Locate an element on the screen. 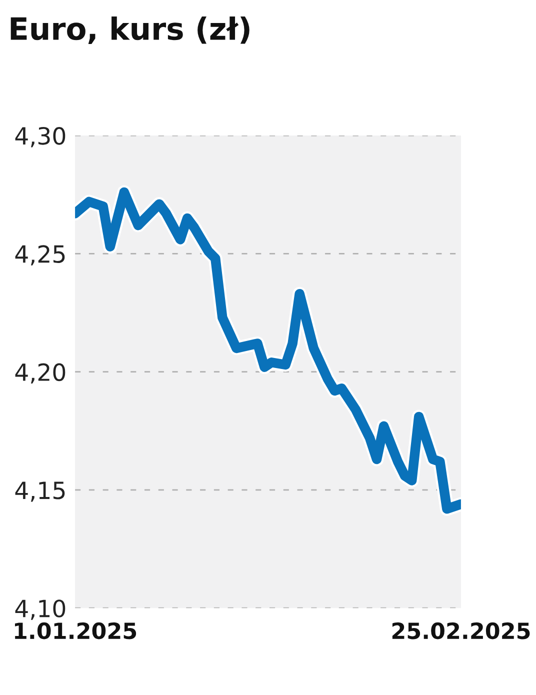  chart-title: Euro, kurs (zł) is located at coordinates (130, 30).